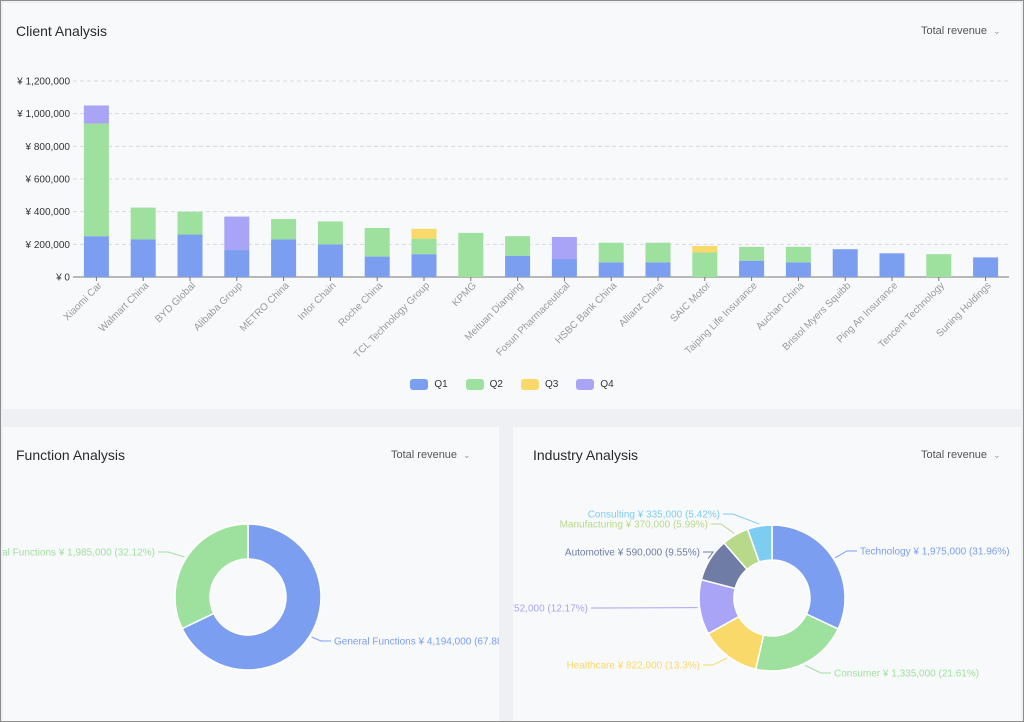 The width and height of the screenshot is (1024, 722). Describe the element at coordinates (512, 384) in the screenshot. I see `chart-legend: Q1 Q2 Q3 Q4` at that location.